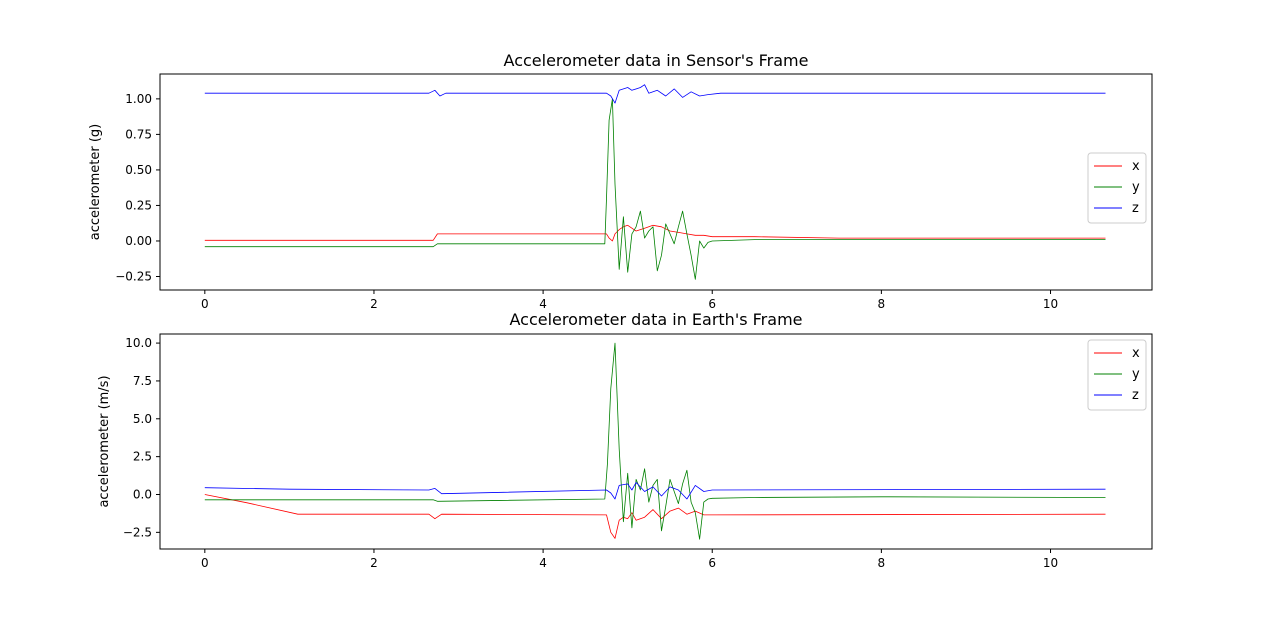  What do you see at coordinates (138, 205) in the screenshot?
I see `y-tick-label: 0.25` at bounding box center [138, 205].